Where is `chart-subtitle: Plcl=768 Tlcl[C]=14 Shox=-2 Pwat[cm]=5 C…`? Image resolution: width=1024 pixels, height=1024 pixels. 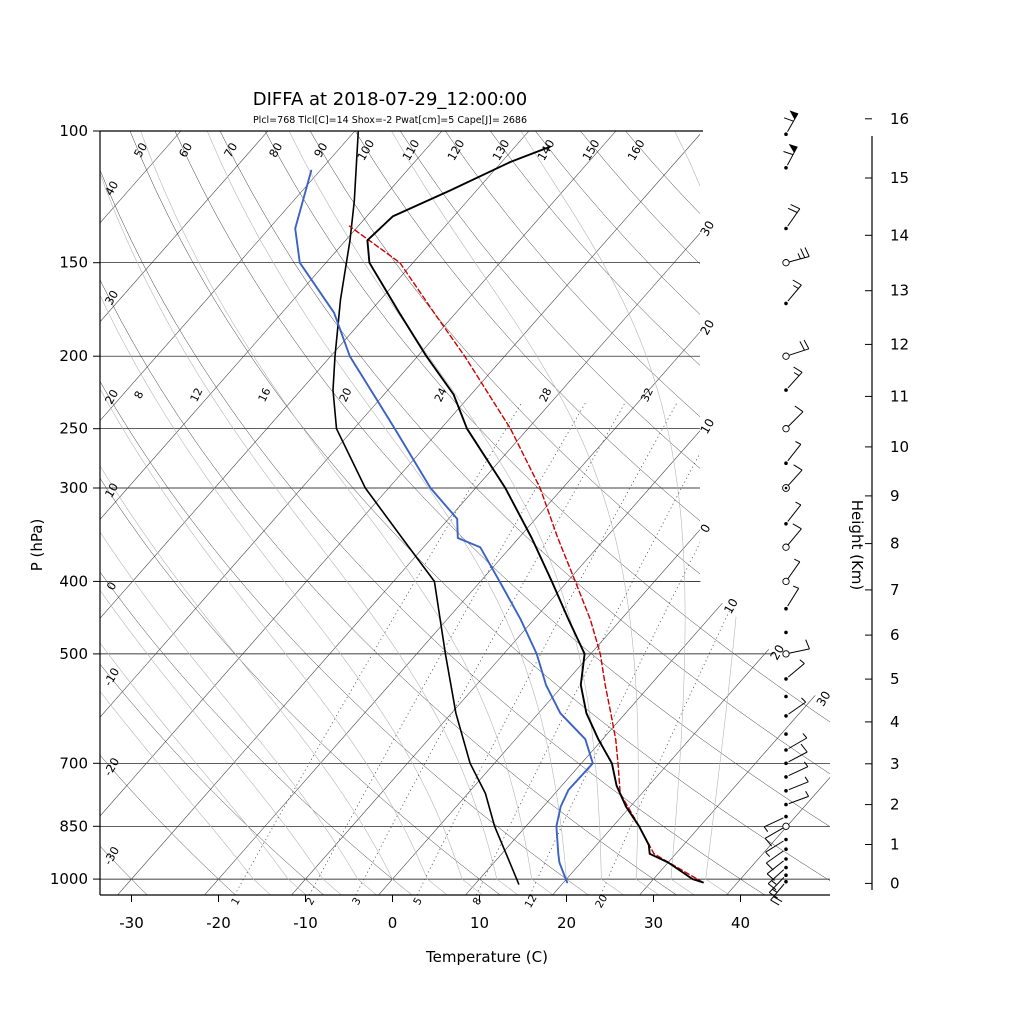 chart-subtitle: Plcl=768 Tlcl[C]=14 Shox=-2 Pwat[cm]=5 C… is located at coordinates (390, 120).